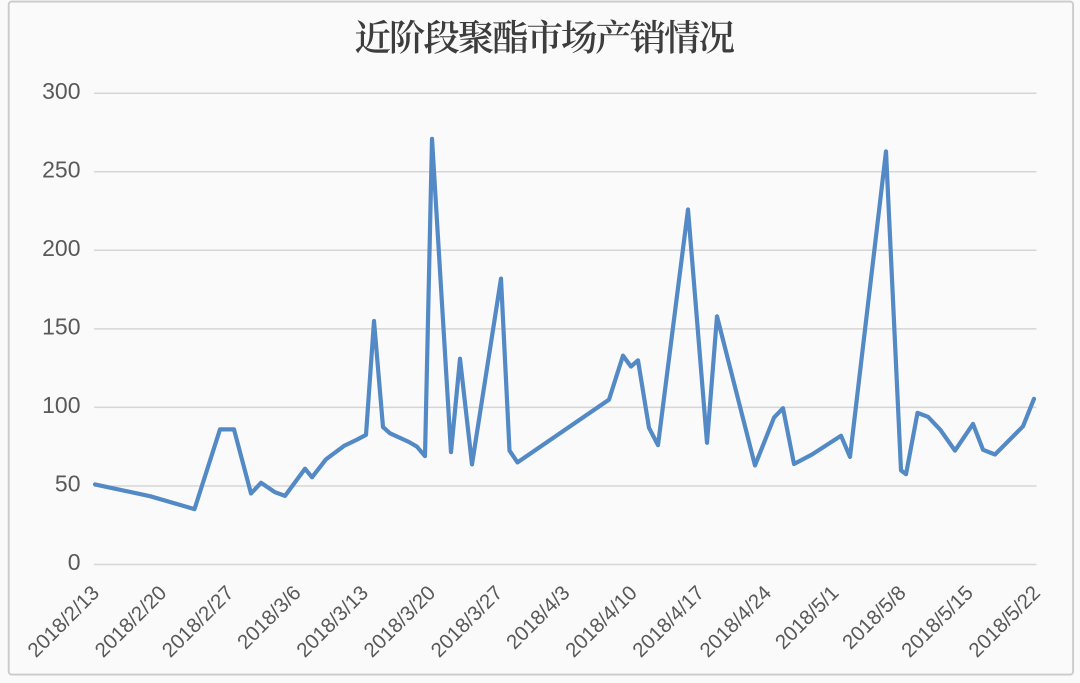 Image resolution: width=1080 pixels, height=683 pixels. What do you see at coordinates (1004, 621) in the screenshot?
I see `svg-text: 2018/5/22` at bounding box center [1004, 621].